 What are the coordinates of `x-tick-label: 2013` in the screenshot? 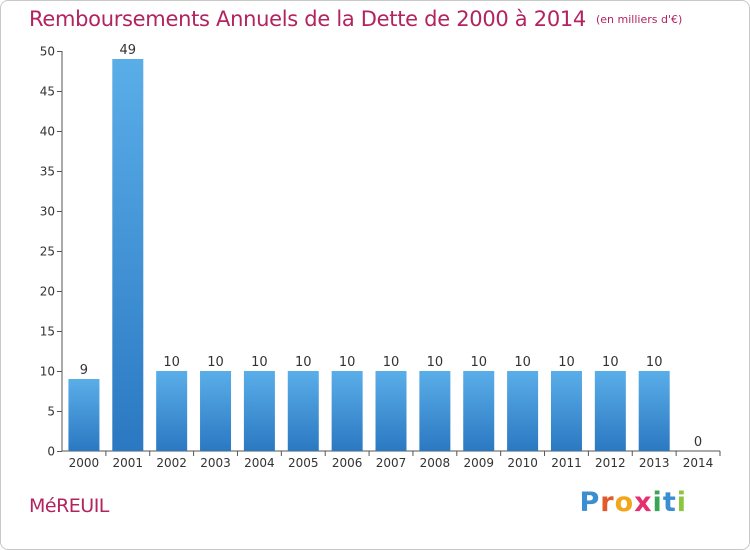 It's located at (654, 463).